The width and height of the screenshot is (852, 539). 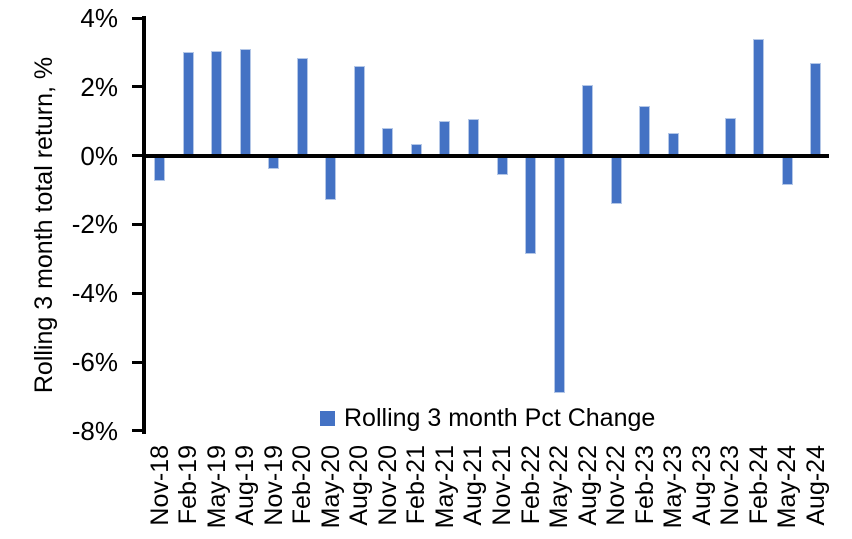 I want to click on y-tick-label--4%: -4%, so click(x=94, y=293).